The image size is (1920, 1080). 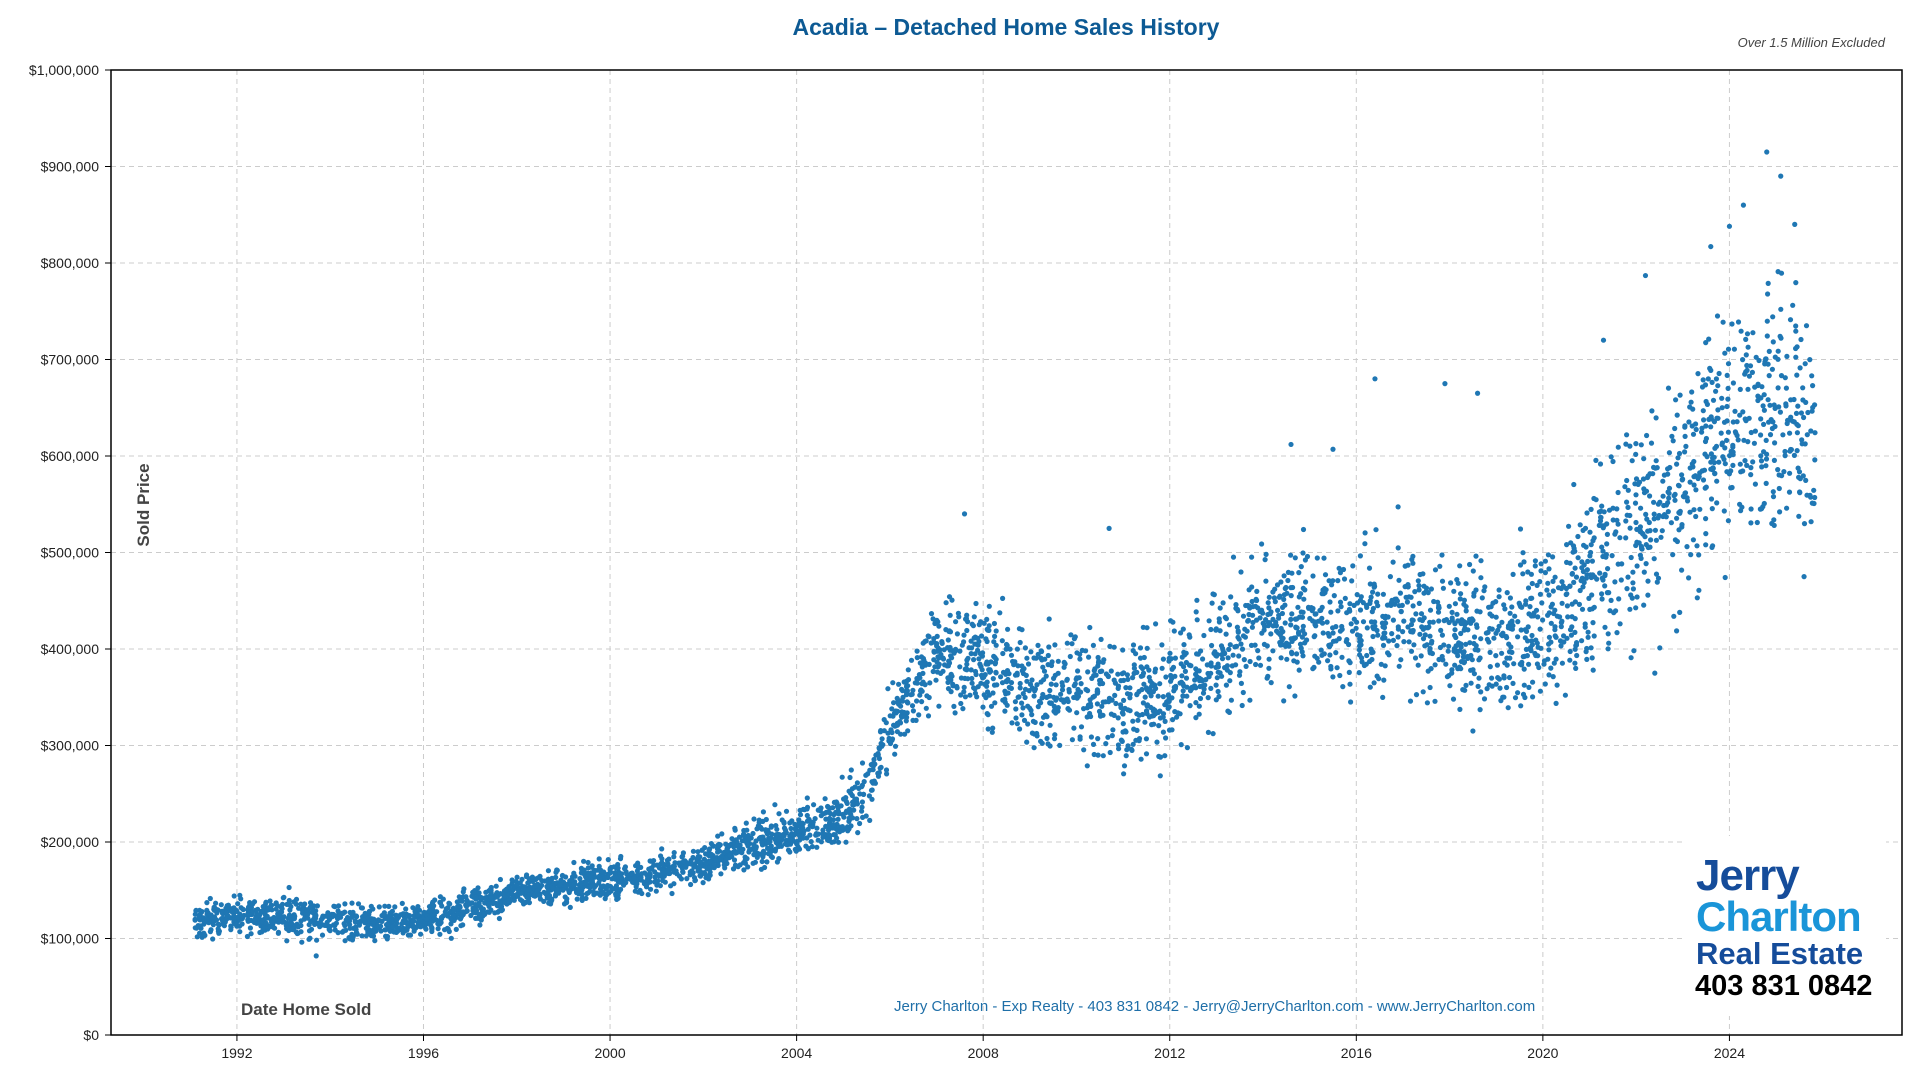 What do you see at coordinates (1542, 1053) in the screenshot?
I see `x-tick-label: 2020` at bounding box center [1542, 1053].